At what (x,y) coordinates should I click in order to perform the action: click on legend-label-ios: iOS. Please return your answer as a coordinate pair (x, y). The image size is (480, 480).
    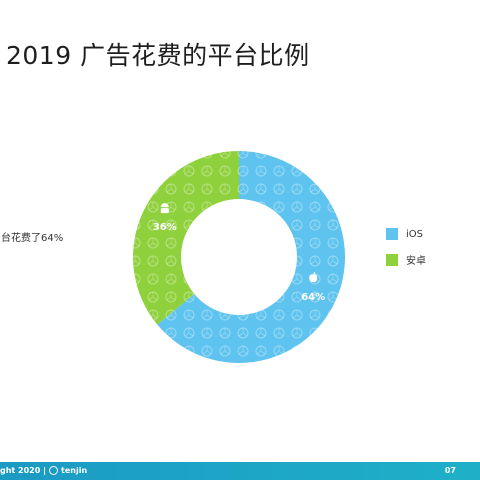
    Looking at the image, I should click on (414, 234).